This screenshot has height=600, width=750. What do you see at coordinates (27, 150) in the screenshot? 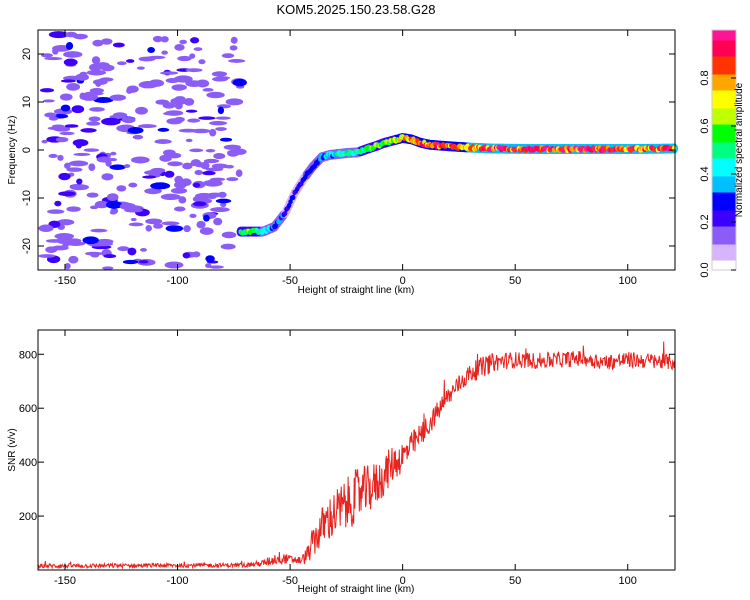
I see `y-tick-label: 0` at bounding box center [27, 150].